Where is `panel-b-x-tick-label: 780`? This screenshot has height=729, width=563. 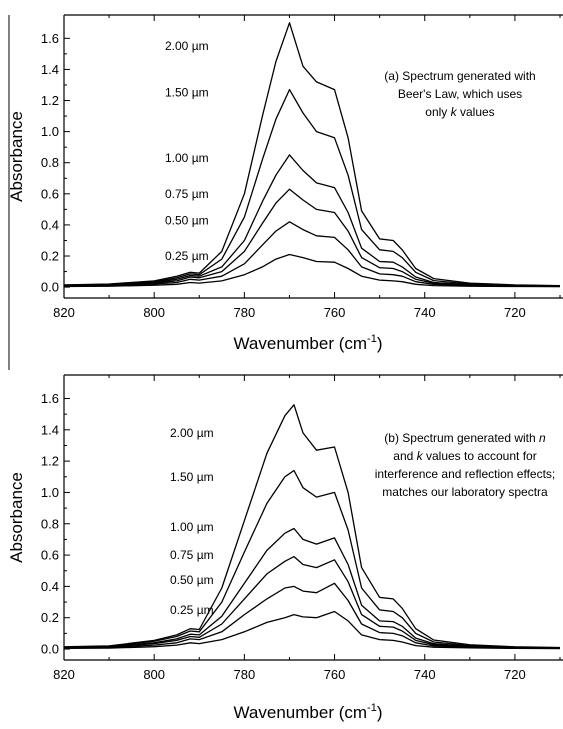
panel-b-x-tick-label: 780 is located at coordinates (245, 674).